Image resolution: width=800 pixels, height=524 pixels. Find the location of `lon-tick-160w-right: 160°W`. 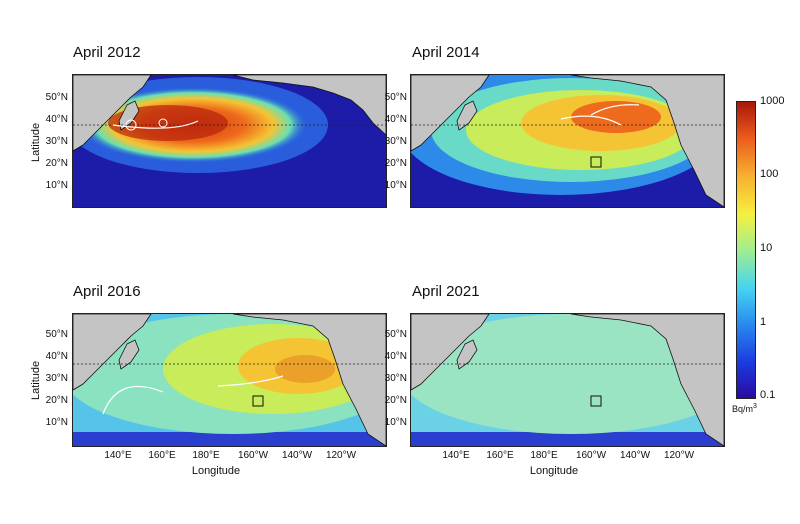

lon-tick-160w-right: 160°W is located at coordinates (591, 455).